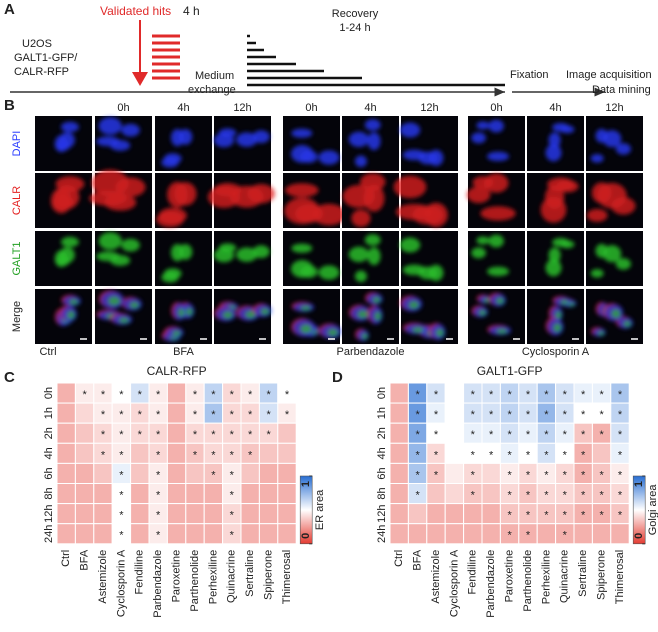 This screenshot has height=632, width=658. What do you see at coordinates (214, 76) in the screenshot?
I see `diagram-text: Medium` at bounding box center [214, 76].